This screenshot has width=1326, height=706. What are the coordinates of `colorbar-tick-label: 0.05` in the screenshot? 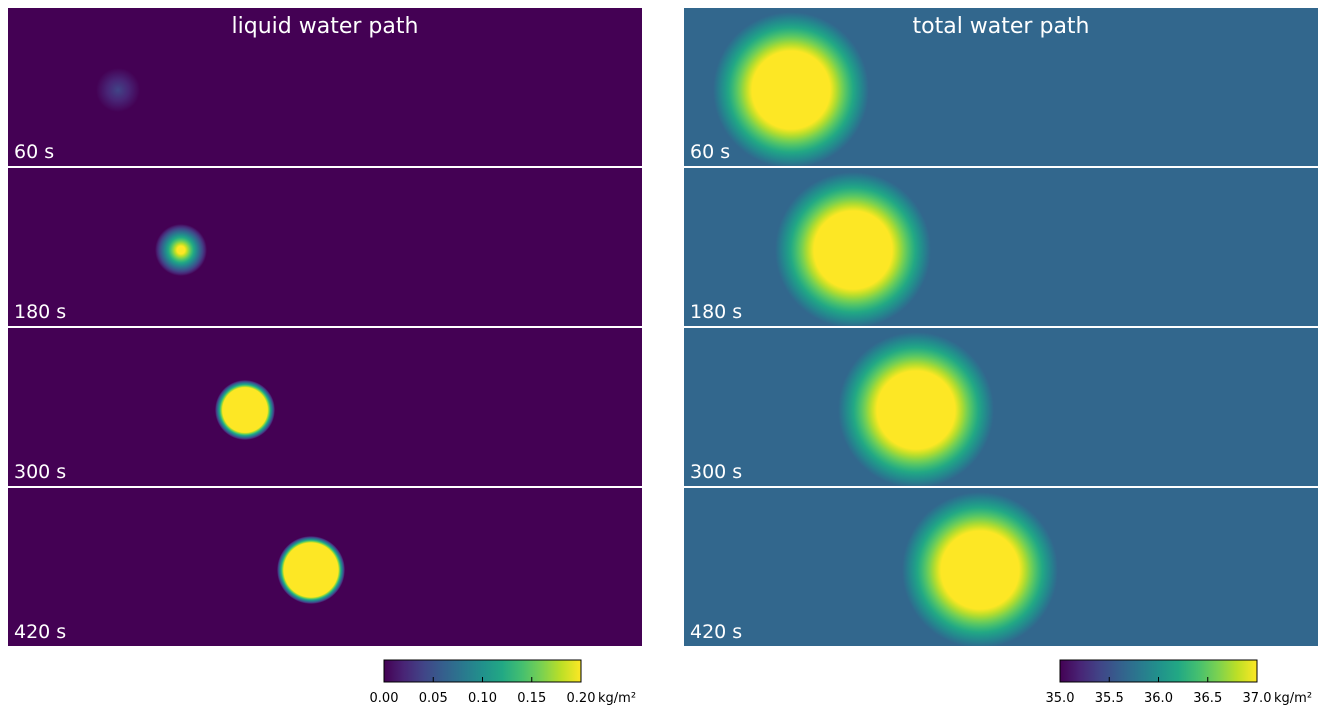 It's located at (433, 698).